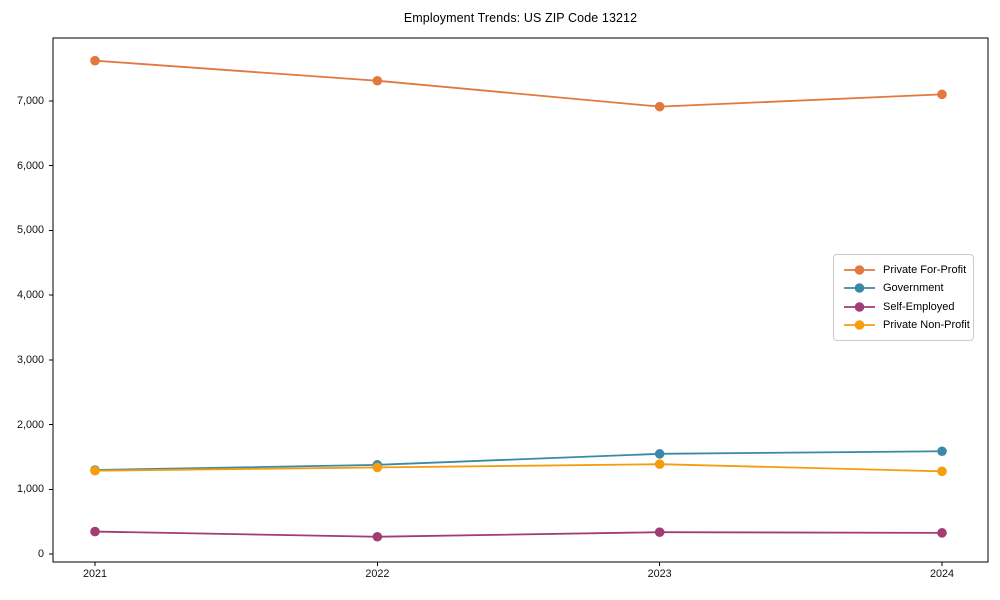  What do you see at coordinates (95, 574) in the screenshot?
I see `x-tick-label: 2021` at bounding box center [95, 574].